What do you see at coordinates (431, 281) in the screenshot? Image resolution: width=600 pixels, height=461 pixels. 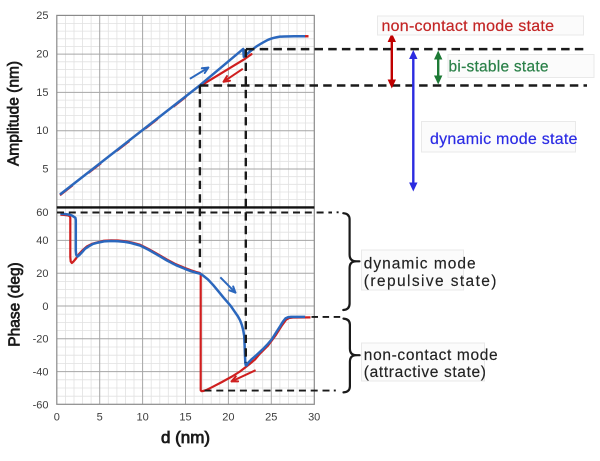 I see `svg-text: (repulsive state)` at bounding box center [431, 281].